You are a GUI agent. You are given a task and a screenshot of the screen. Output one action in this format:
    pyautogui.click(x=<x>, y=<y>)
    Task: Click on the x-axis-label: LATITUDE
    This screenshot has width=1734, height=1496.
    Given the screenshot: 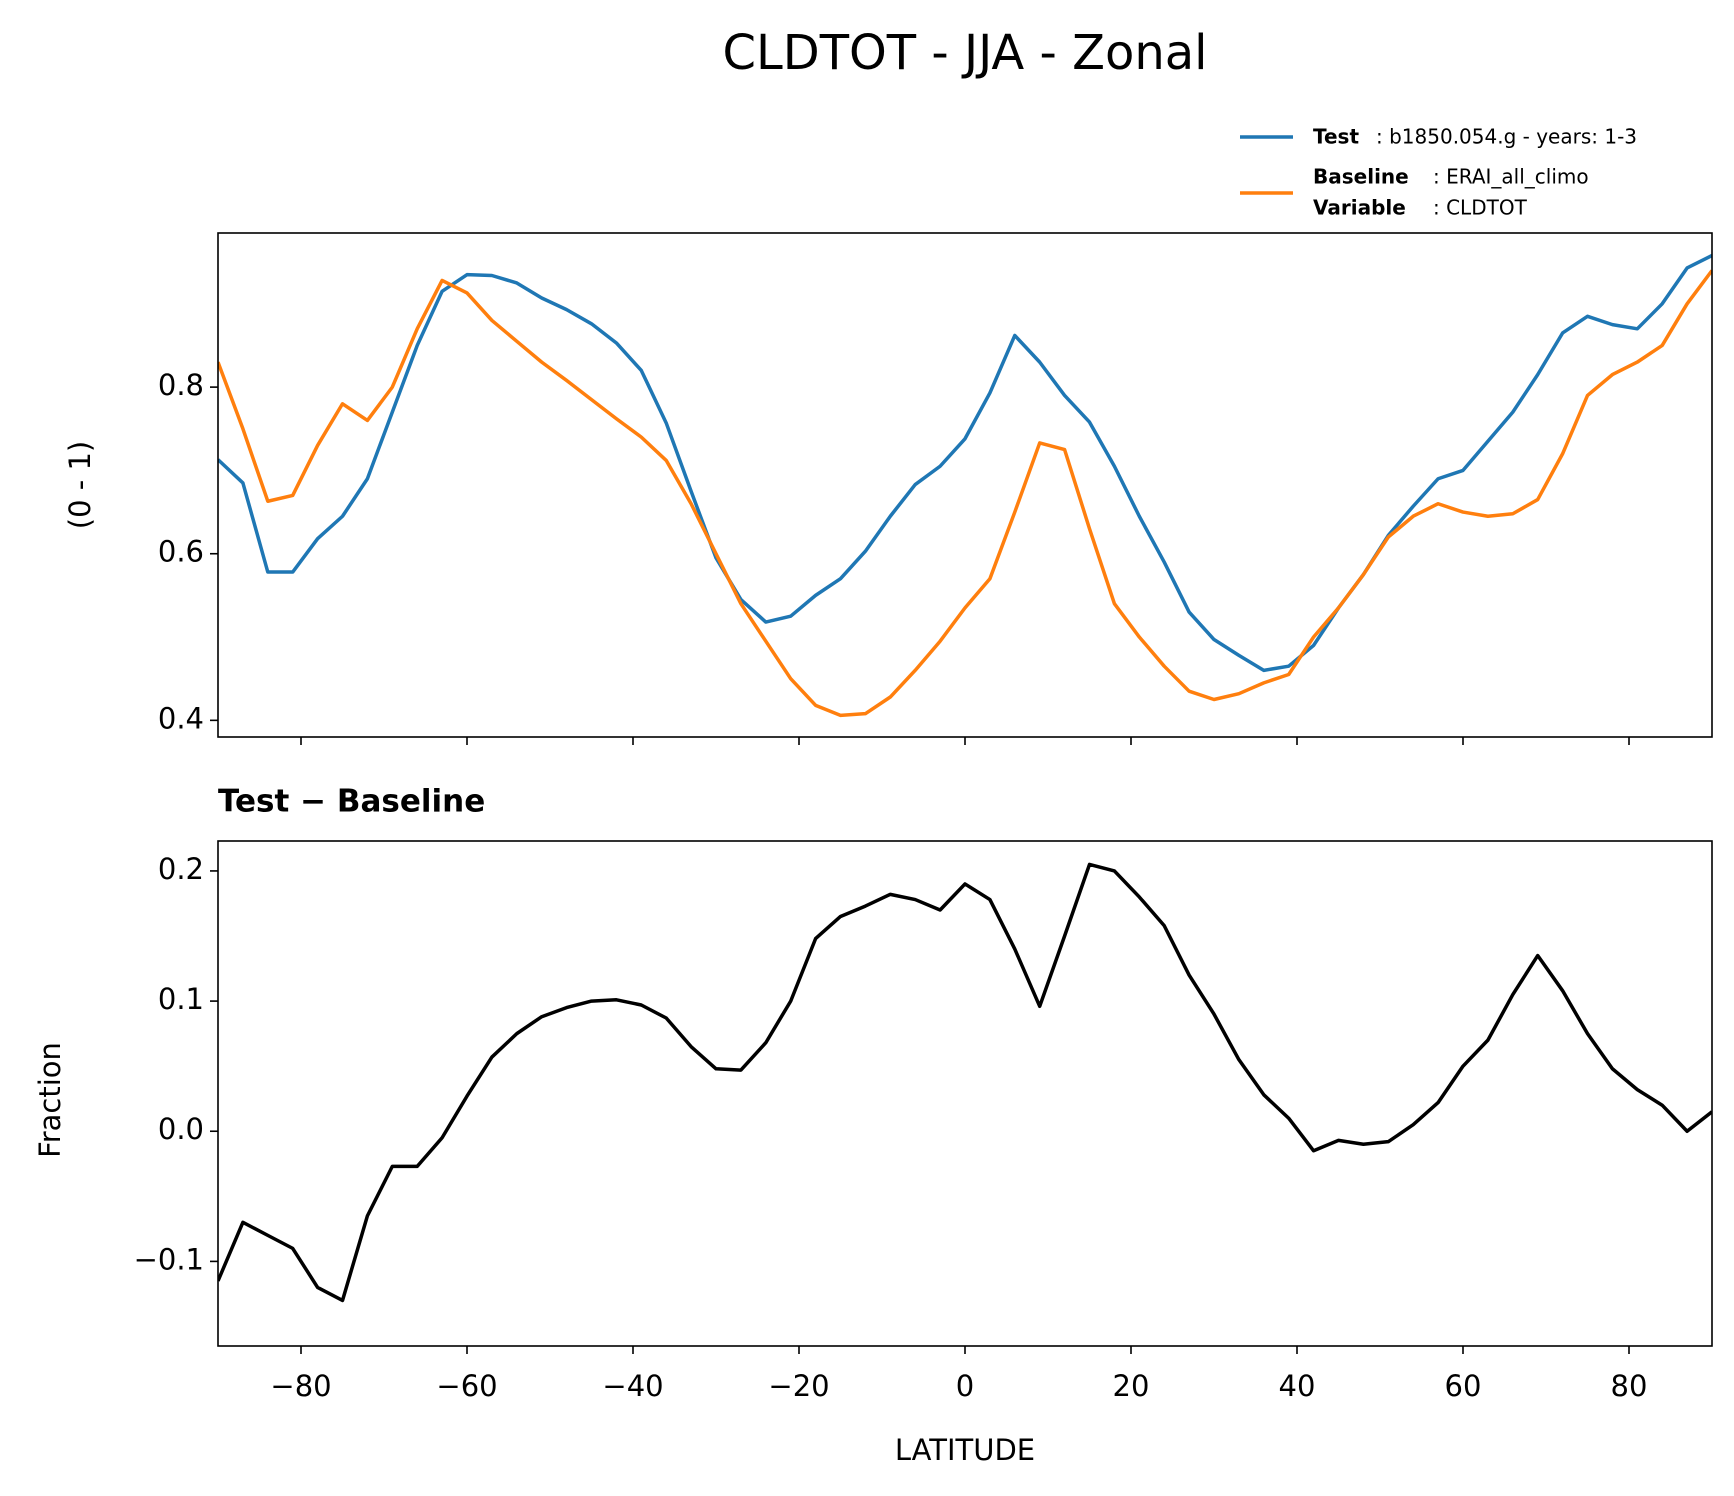 What is the action you would take?
    pyautogui.click(x=965, y=1450)
    